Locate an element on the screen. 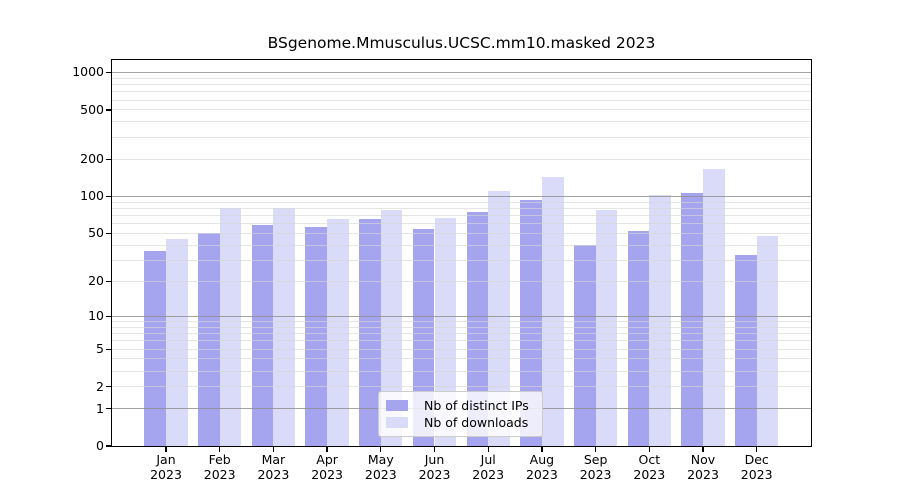 The image size is (900, 500). legend-entry-distinct-ips: Nb of distinct IPs is located at coordinates (461, 405).